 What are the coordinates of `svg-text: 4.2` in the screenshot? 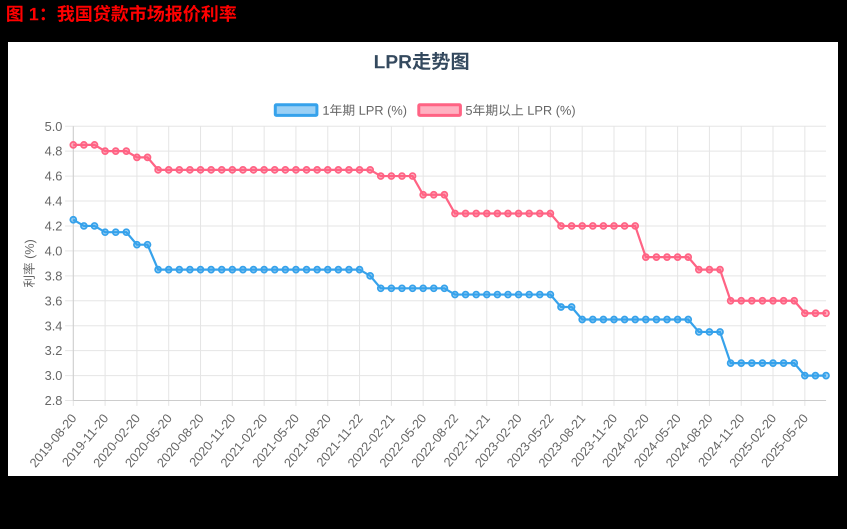 It's located at (54, 226).